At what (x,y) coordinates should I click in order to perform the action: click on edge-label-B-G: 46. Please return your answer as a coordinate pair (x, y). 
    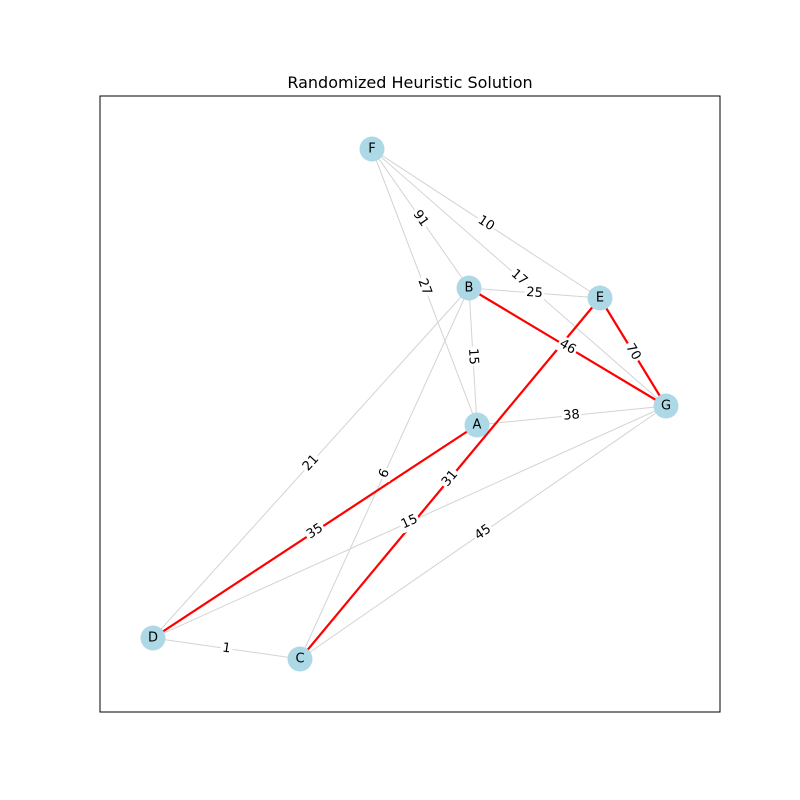
    Looking at the image, I should click on (567, 347).